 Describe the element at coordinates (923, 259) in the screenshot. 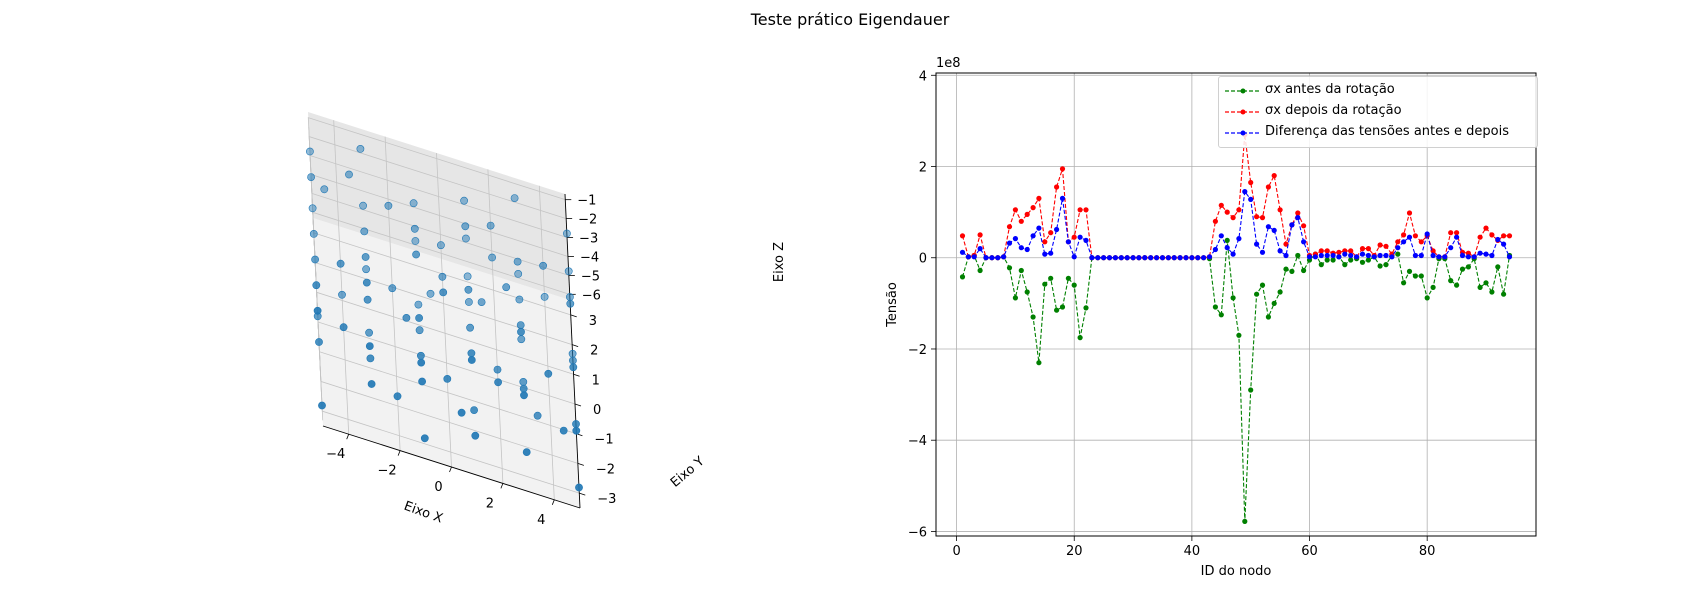

I see `y-tick-label: 0` at that location.